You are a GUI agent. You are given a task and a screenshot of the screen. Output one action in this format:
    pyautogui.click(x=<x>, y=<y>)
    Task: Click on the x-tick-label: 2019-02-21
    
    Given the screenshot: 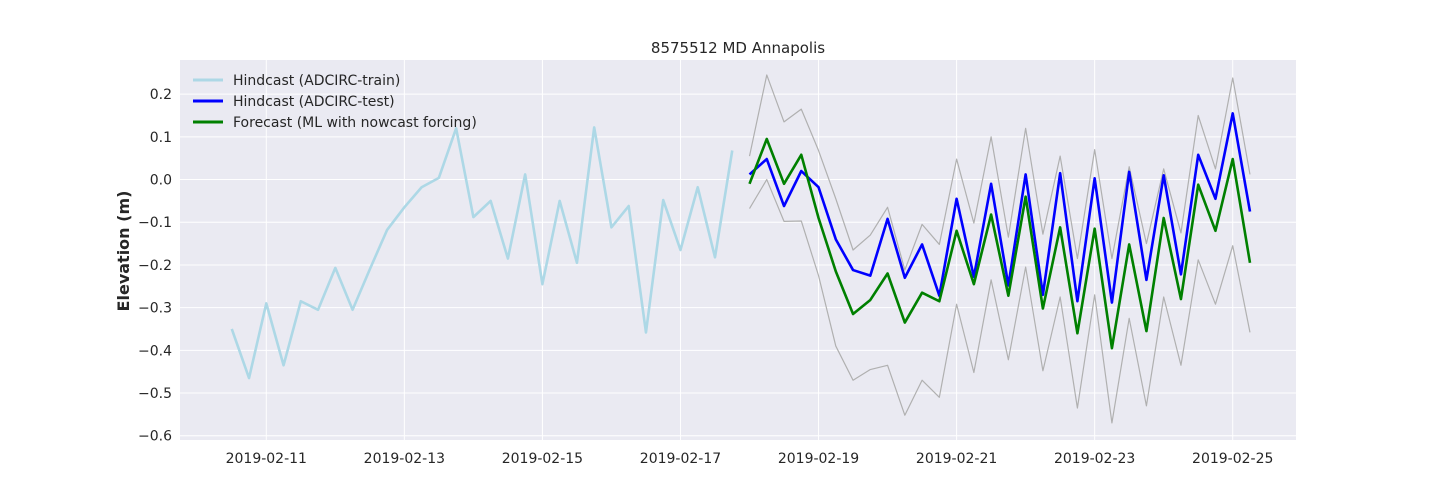 What is the action you would take?
    pyautogui.click(x=956, y=459)
    